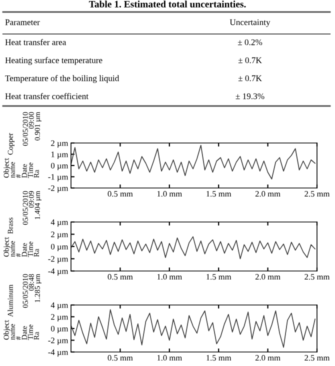 Image resolution: width=335 pixels, height=366 pixels. I want to click on text: Heating surface temperature, so click(53, 61).